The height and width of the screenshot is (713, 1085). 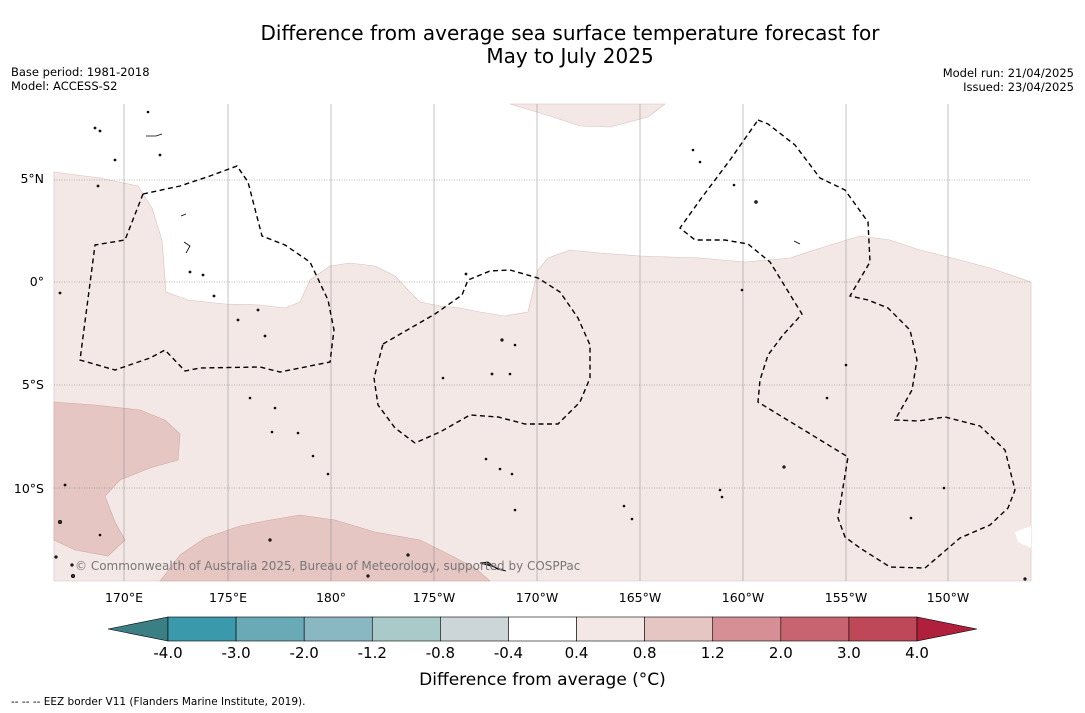 I want to click on anomaly-region-south, so click(x=325, y=548).